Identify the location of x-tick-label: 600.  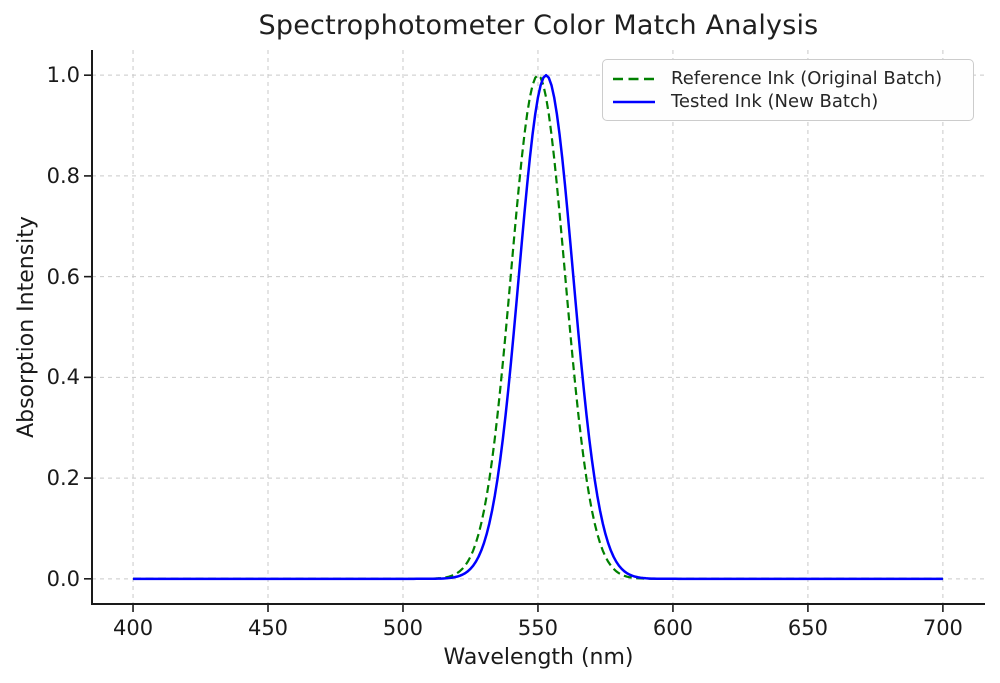
(672, 628).